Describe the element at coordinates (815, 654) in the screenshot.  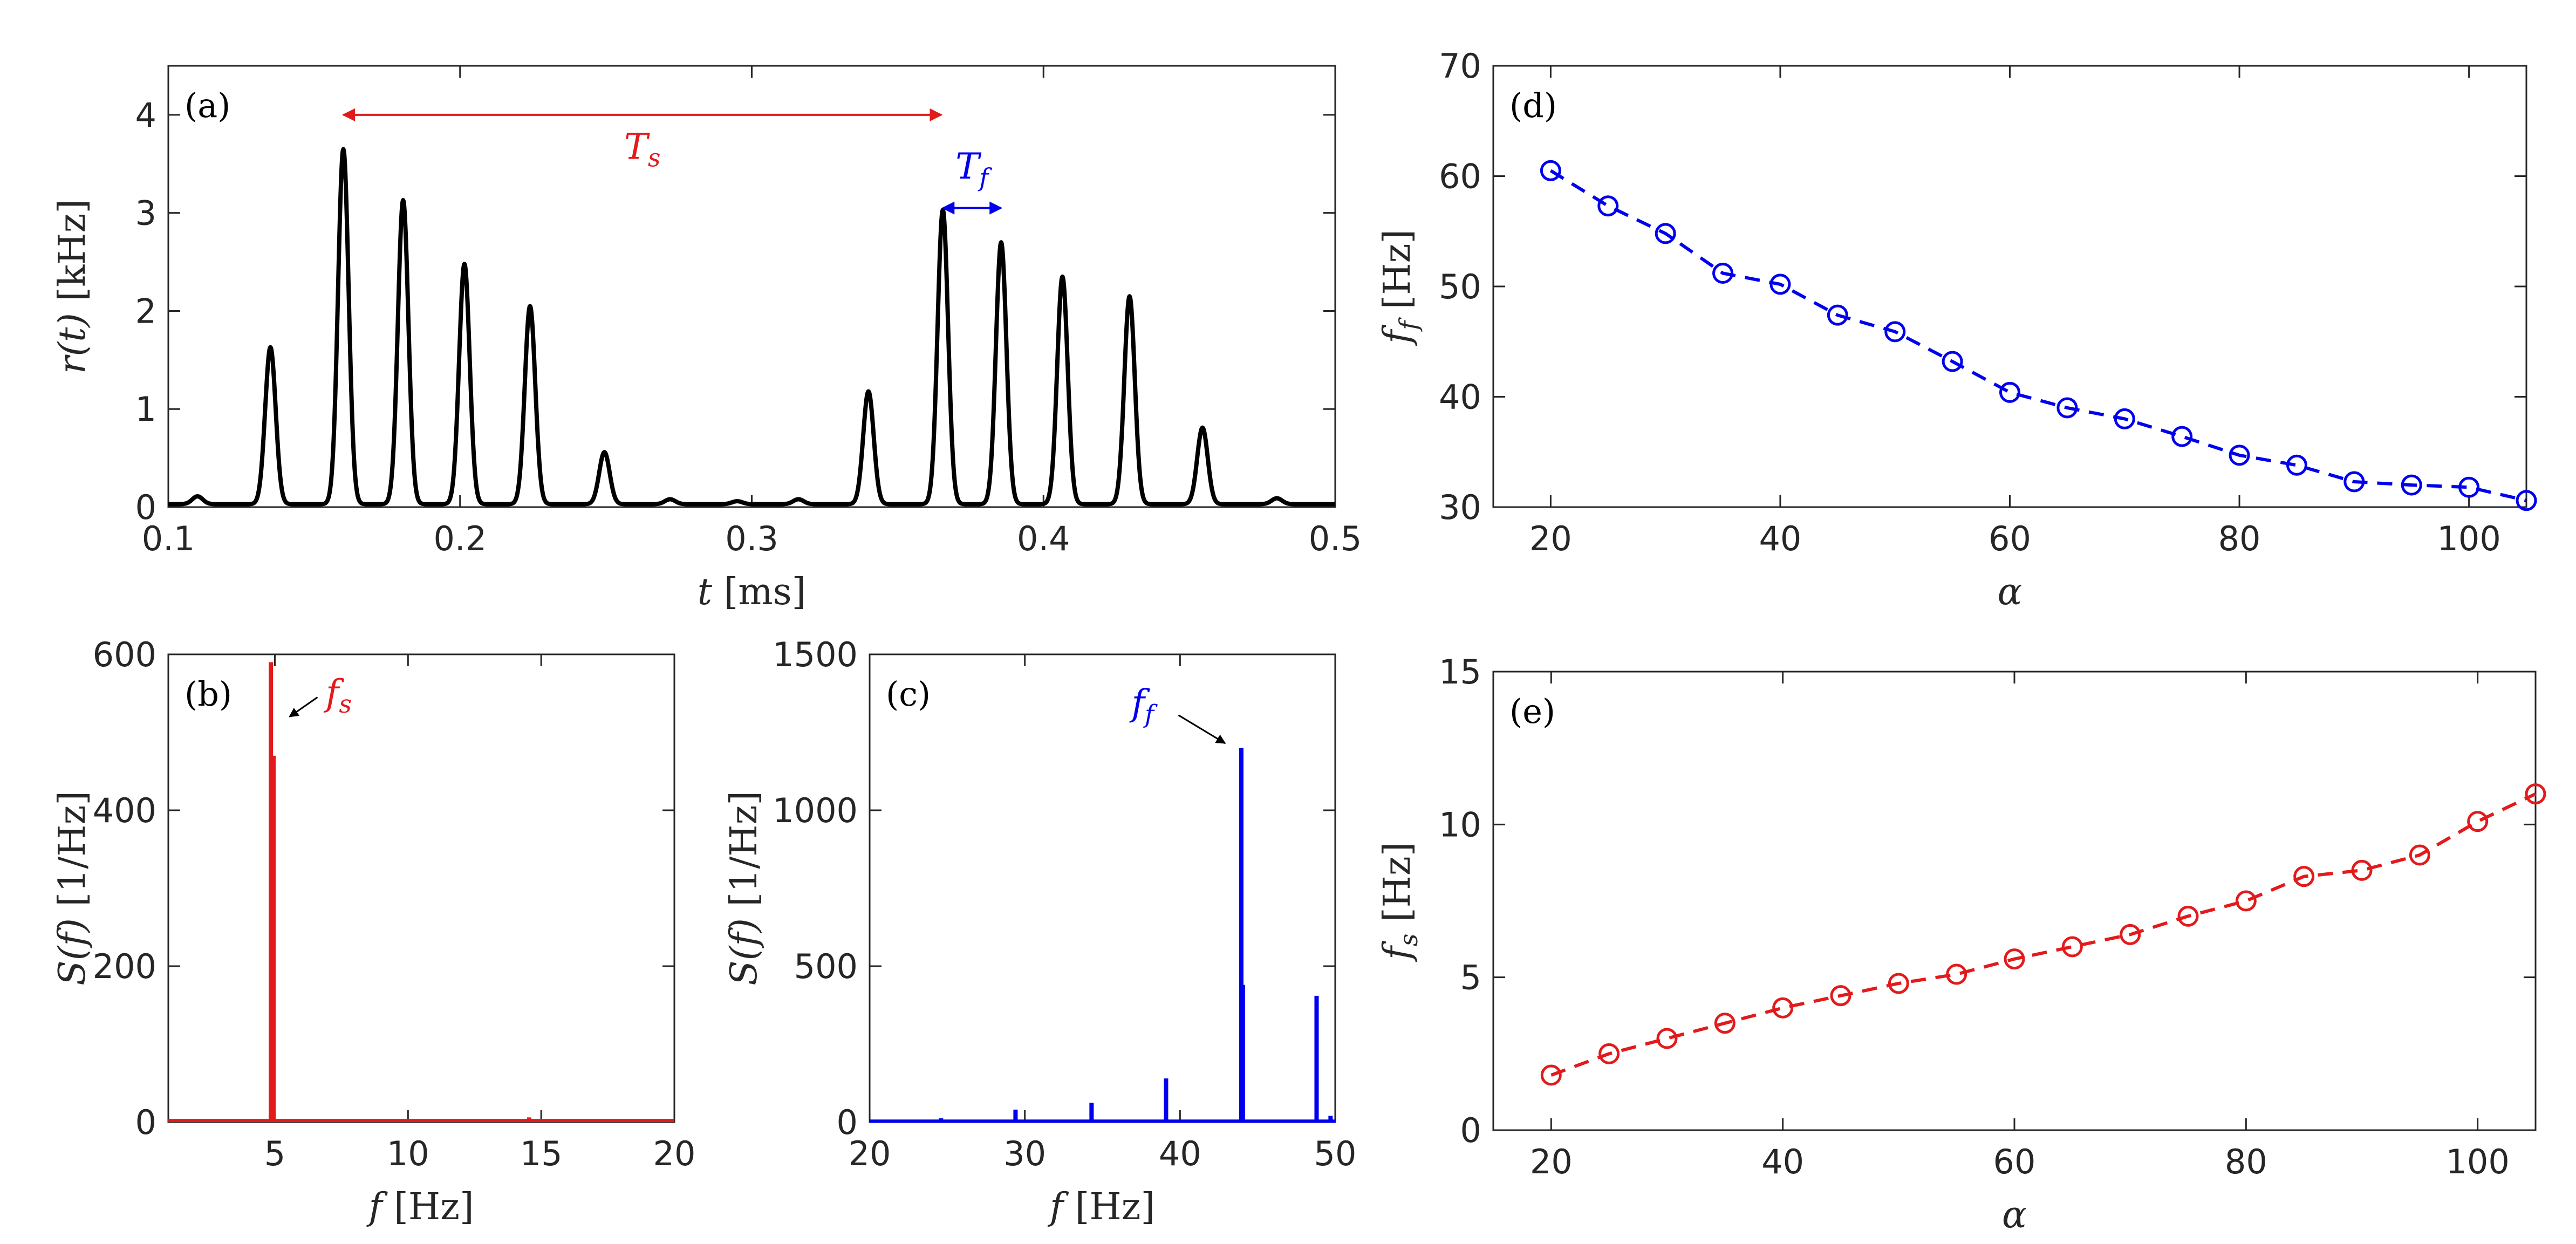
I see `y-tick-label: 1500` at that location.